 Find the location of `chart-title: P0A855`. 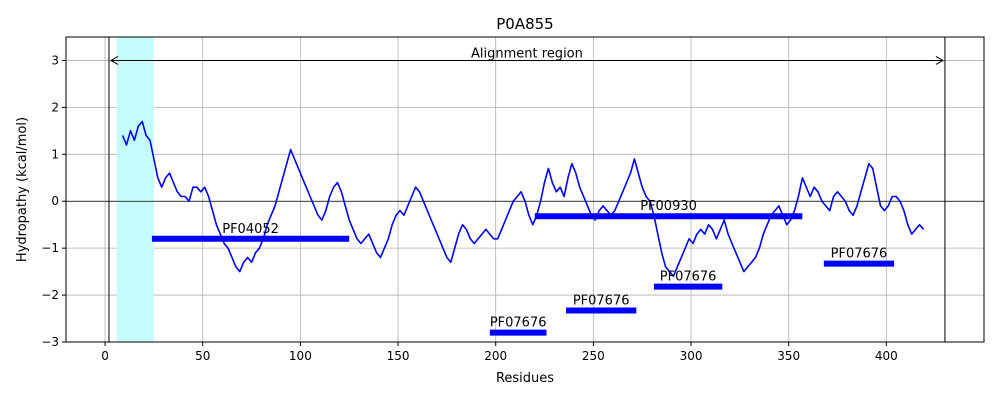

chart-title: P0A855 is located at coordinates (524, 24).